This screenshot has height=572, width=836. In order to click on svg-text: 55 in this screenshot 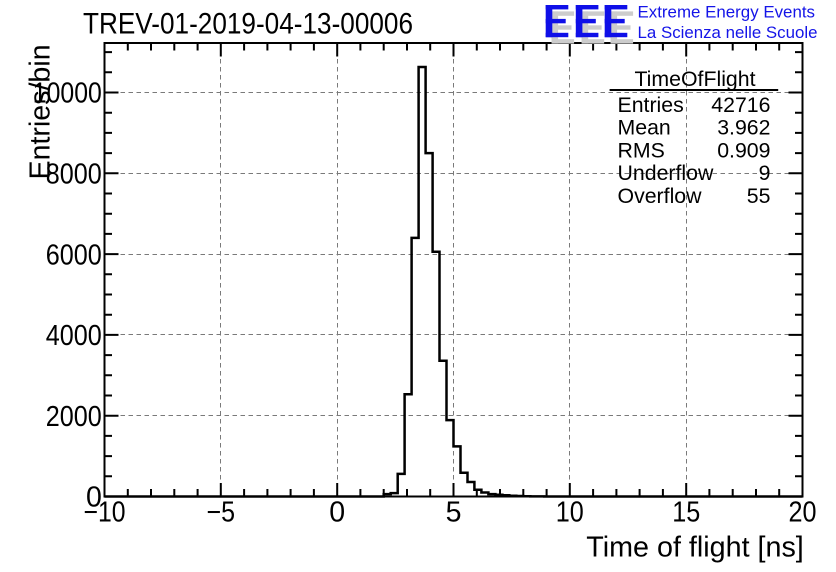, I will do `click(759, 196)`.